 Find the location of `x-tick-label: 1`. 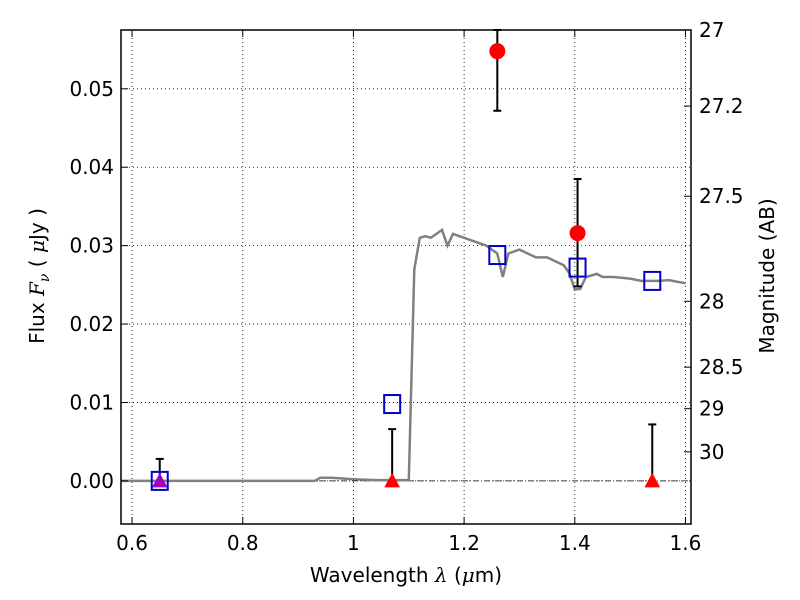

x-tick-label: 1 is located at coordinates (353, 543).